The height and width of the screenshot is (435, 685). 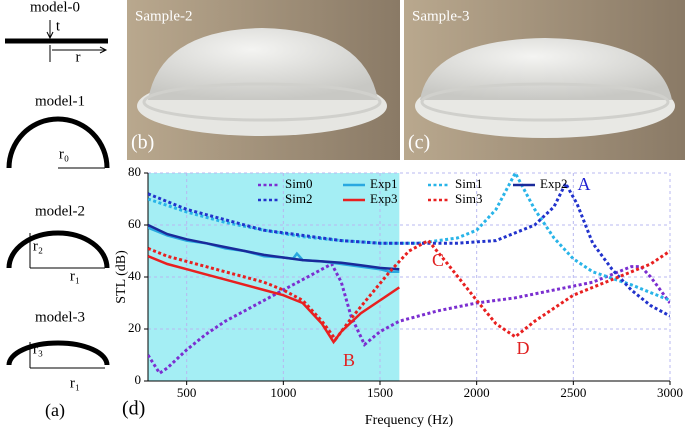 What do you see at coordinates (121, 277) in the screenshot?
I see `y-axis-label: STL (dB)` at bounding box center [121, 277].